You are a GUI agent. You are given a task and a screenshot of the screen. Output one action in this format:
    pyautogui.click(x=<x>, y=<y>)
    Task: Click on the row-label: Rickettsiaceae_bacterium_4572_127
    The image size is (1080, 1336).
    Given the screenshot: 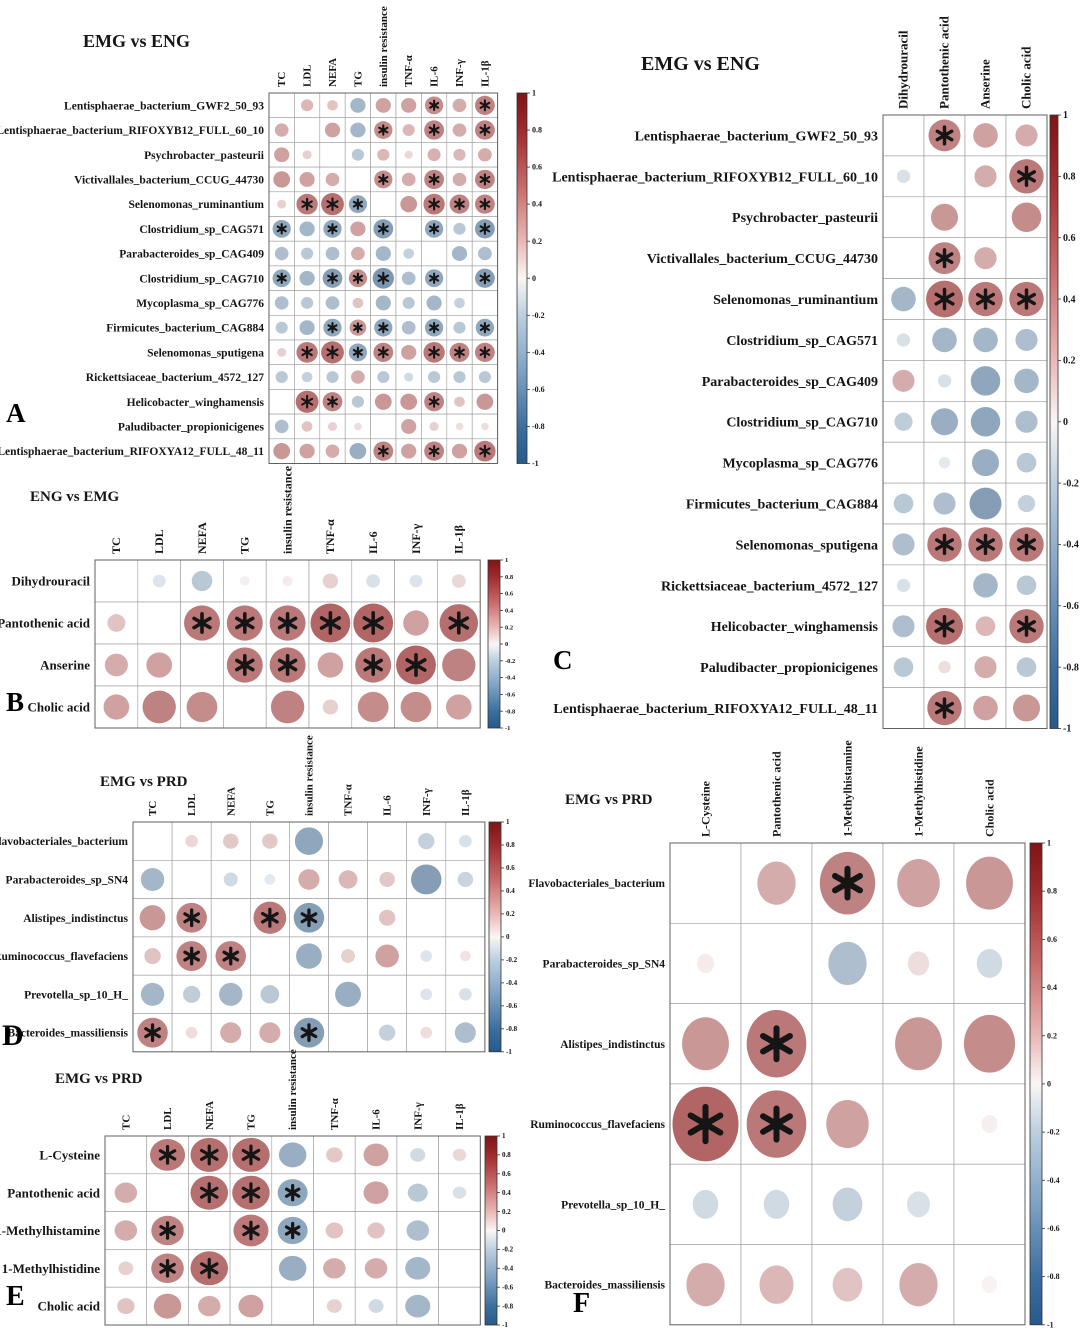 What is the action you would take?
    pyautogui.click(x=769, y=586)
    